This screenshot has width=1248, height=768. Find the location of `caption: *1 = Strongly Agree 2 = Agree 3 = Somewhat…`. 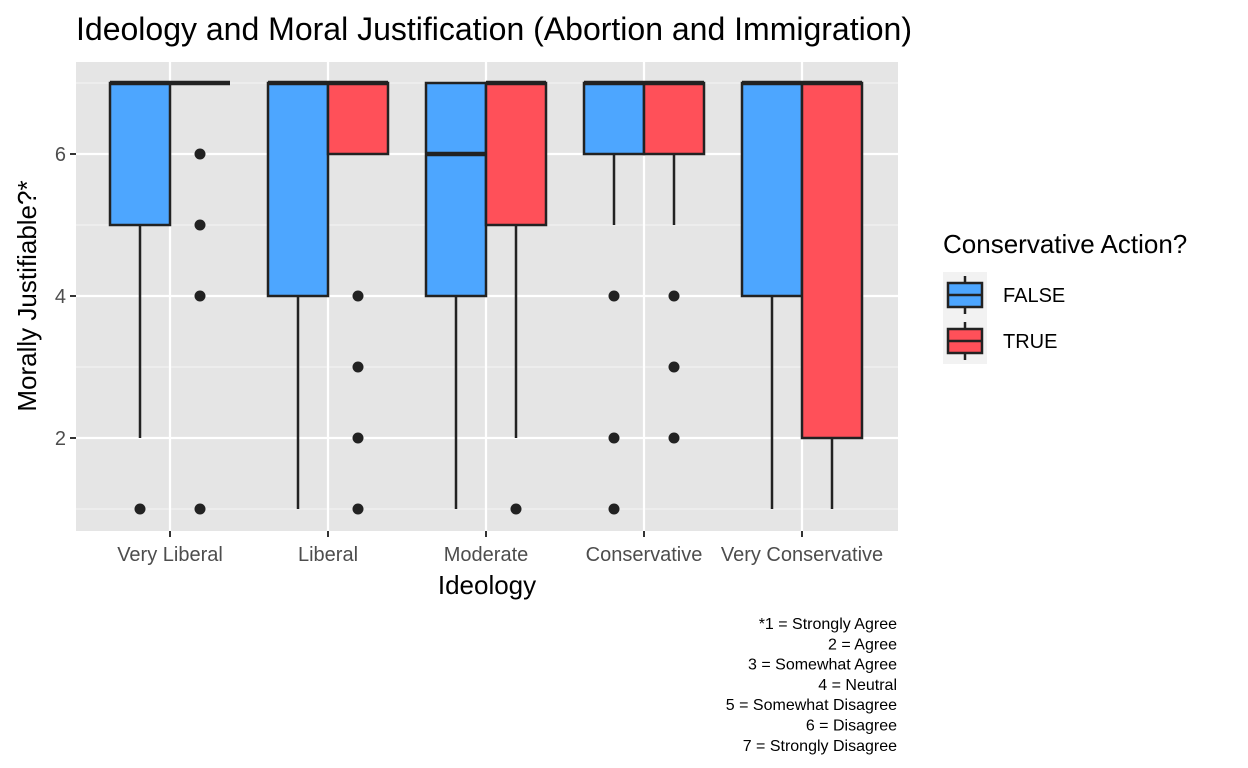

caption: *1 = Strongly Agree 2 = Agree 3 = Somewhat… is located at coordinates (811, 685).